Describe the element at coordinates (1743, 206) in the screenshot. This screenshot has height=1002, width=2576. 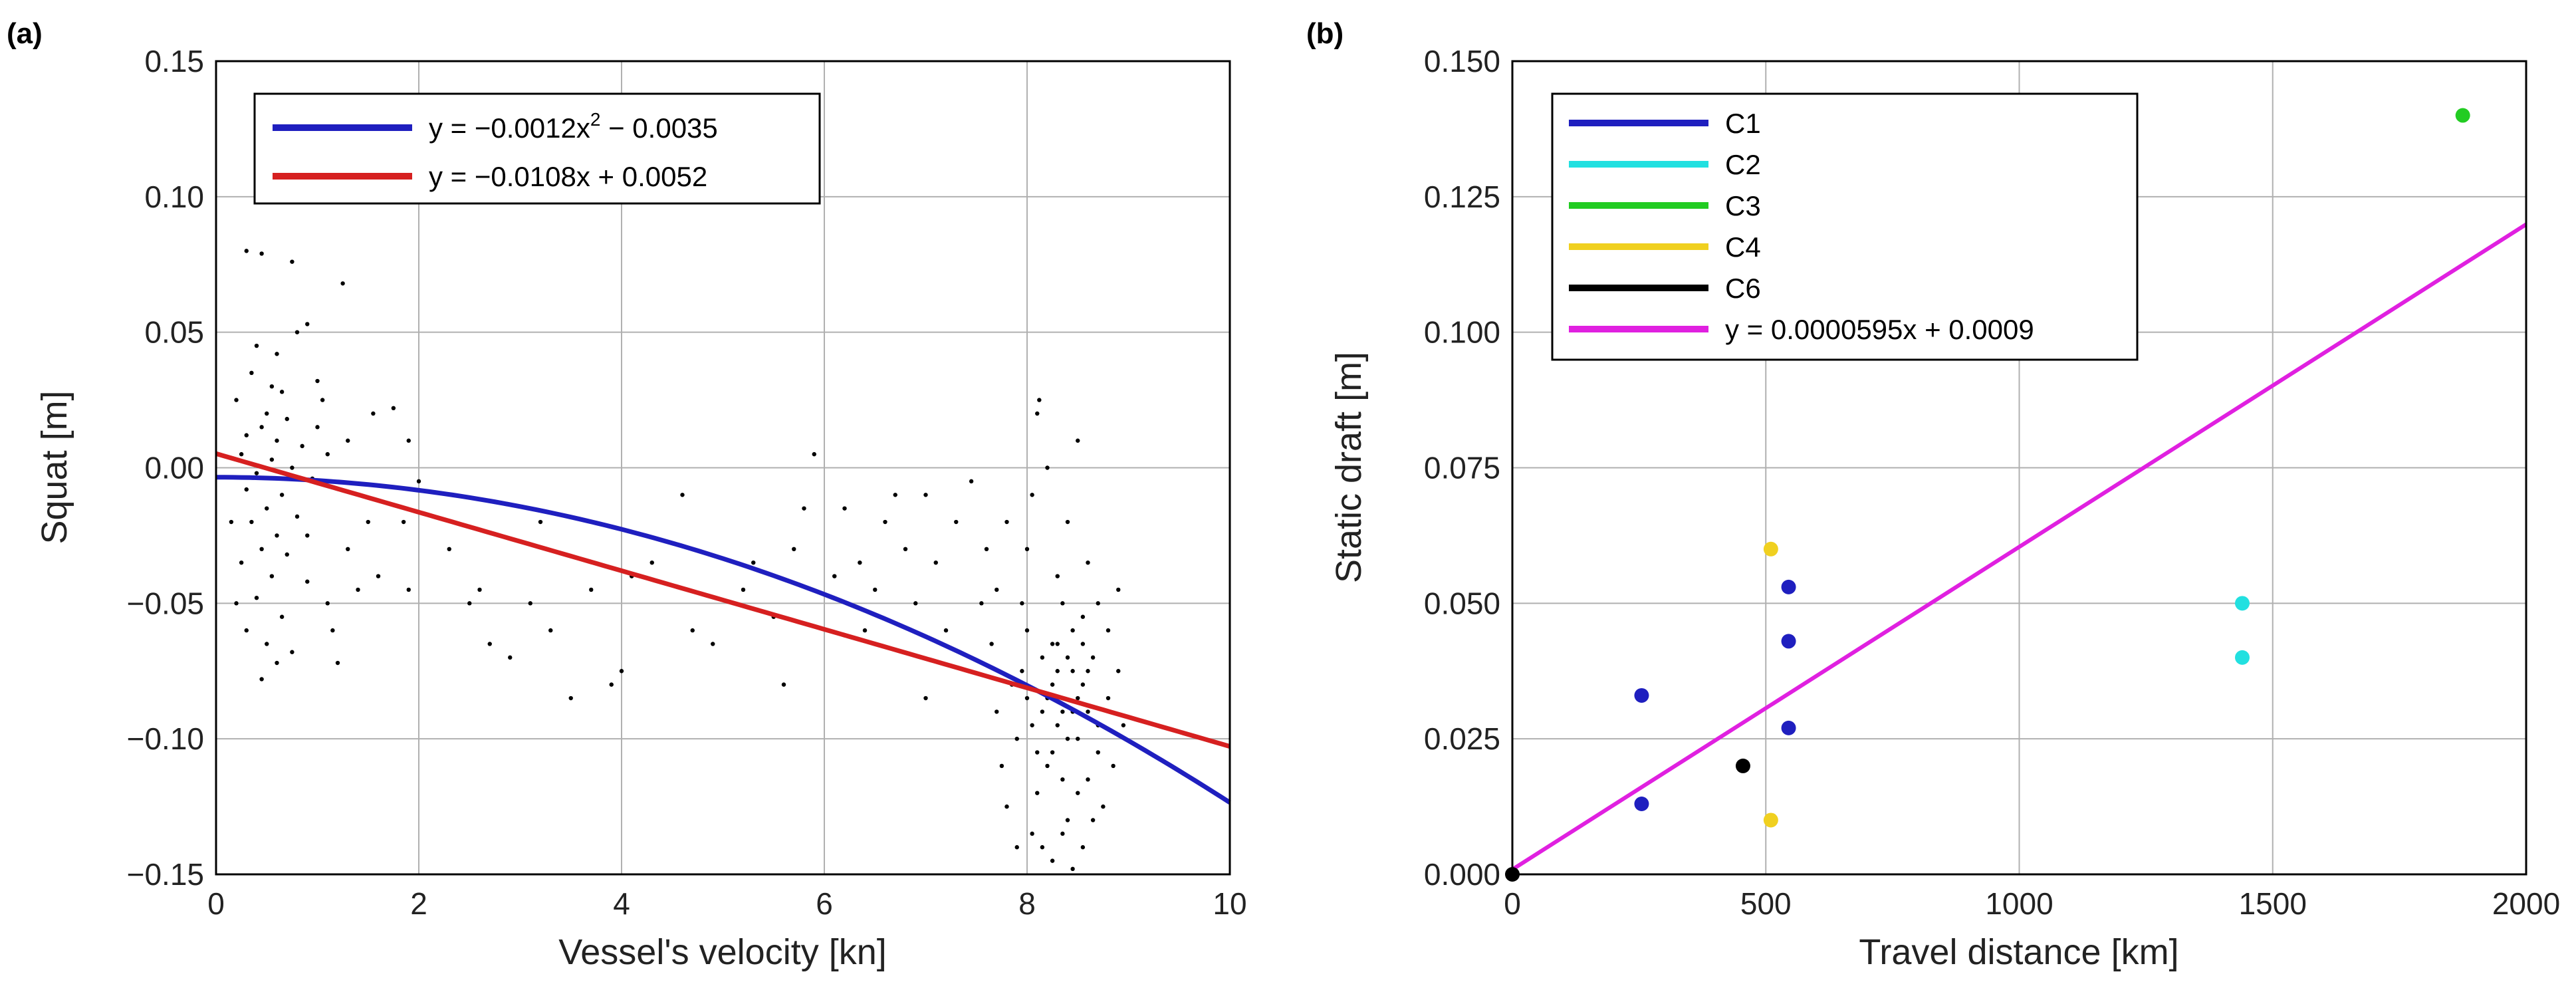
I see `legend-b-label-c3: C3` at that location.